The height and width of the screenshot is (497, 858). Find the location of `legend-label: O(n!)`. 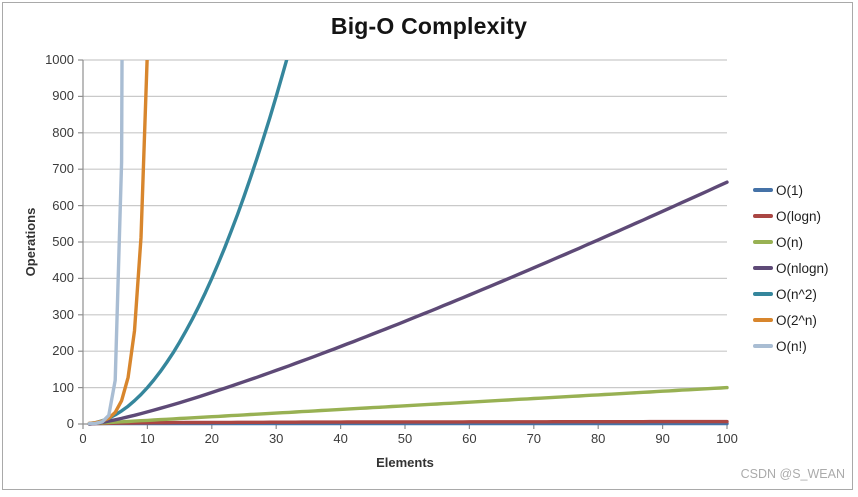

legend-label: O(n!) is located at coordinates (791, 346).